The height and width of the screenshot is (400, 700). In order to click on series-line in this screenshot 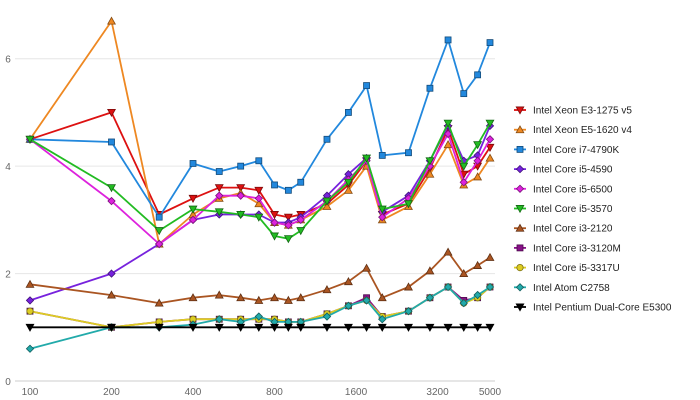, I will do `click(260, 318)`.